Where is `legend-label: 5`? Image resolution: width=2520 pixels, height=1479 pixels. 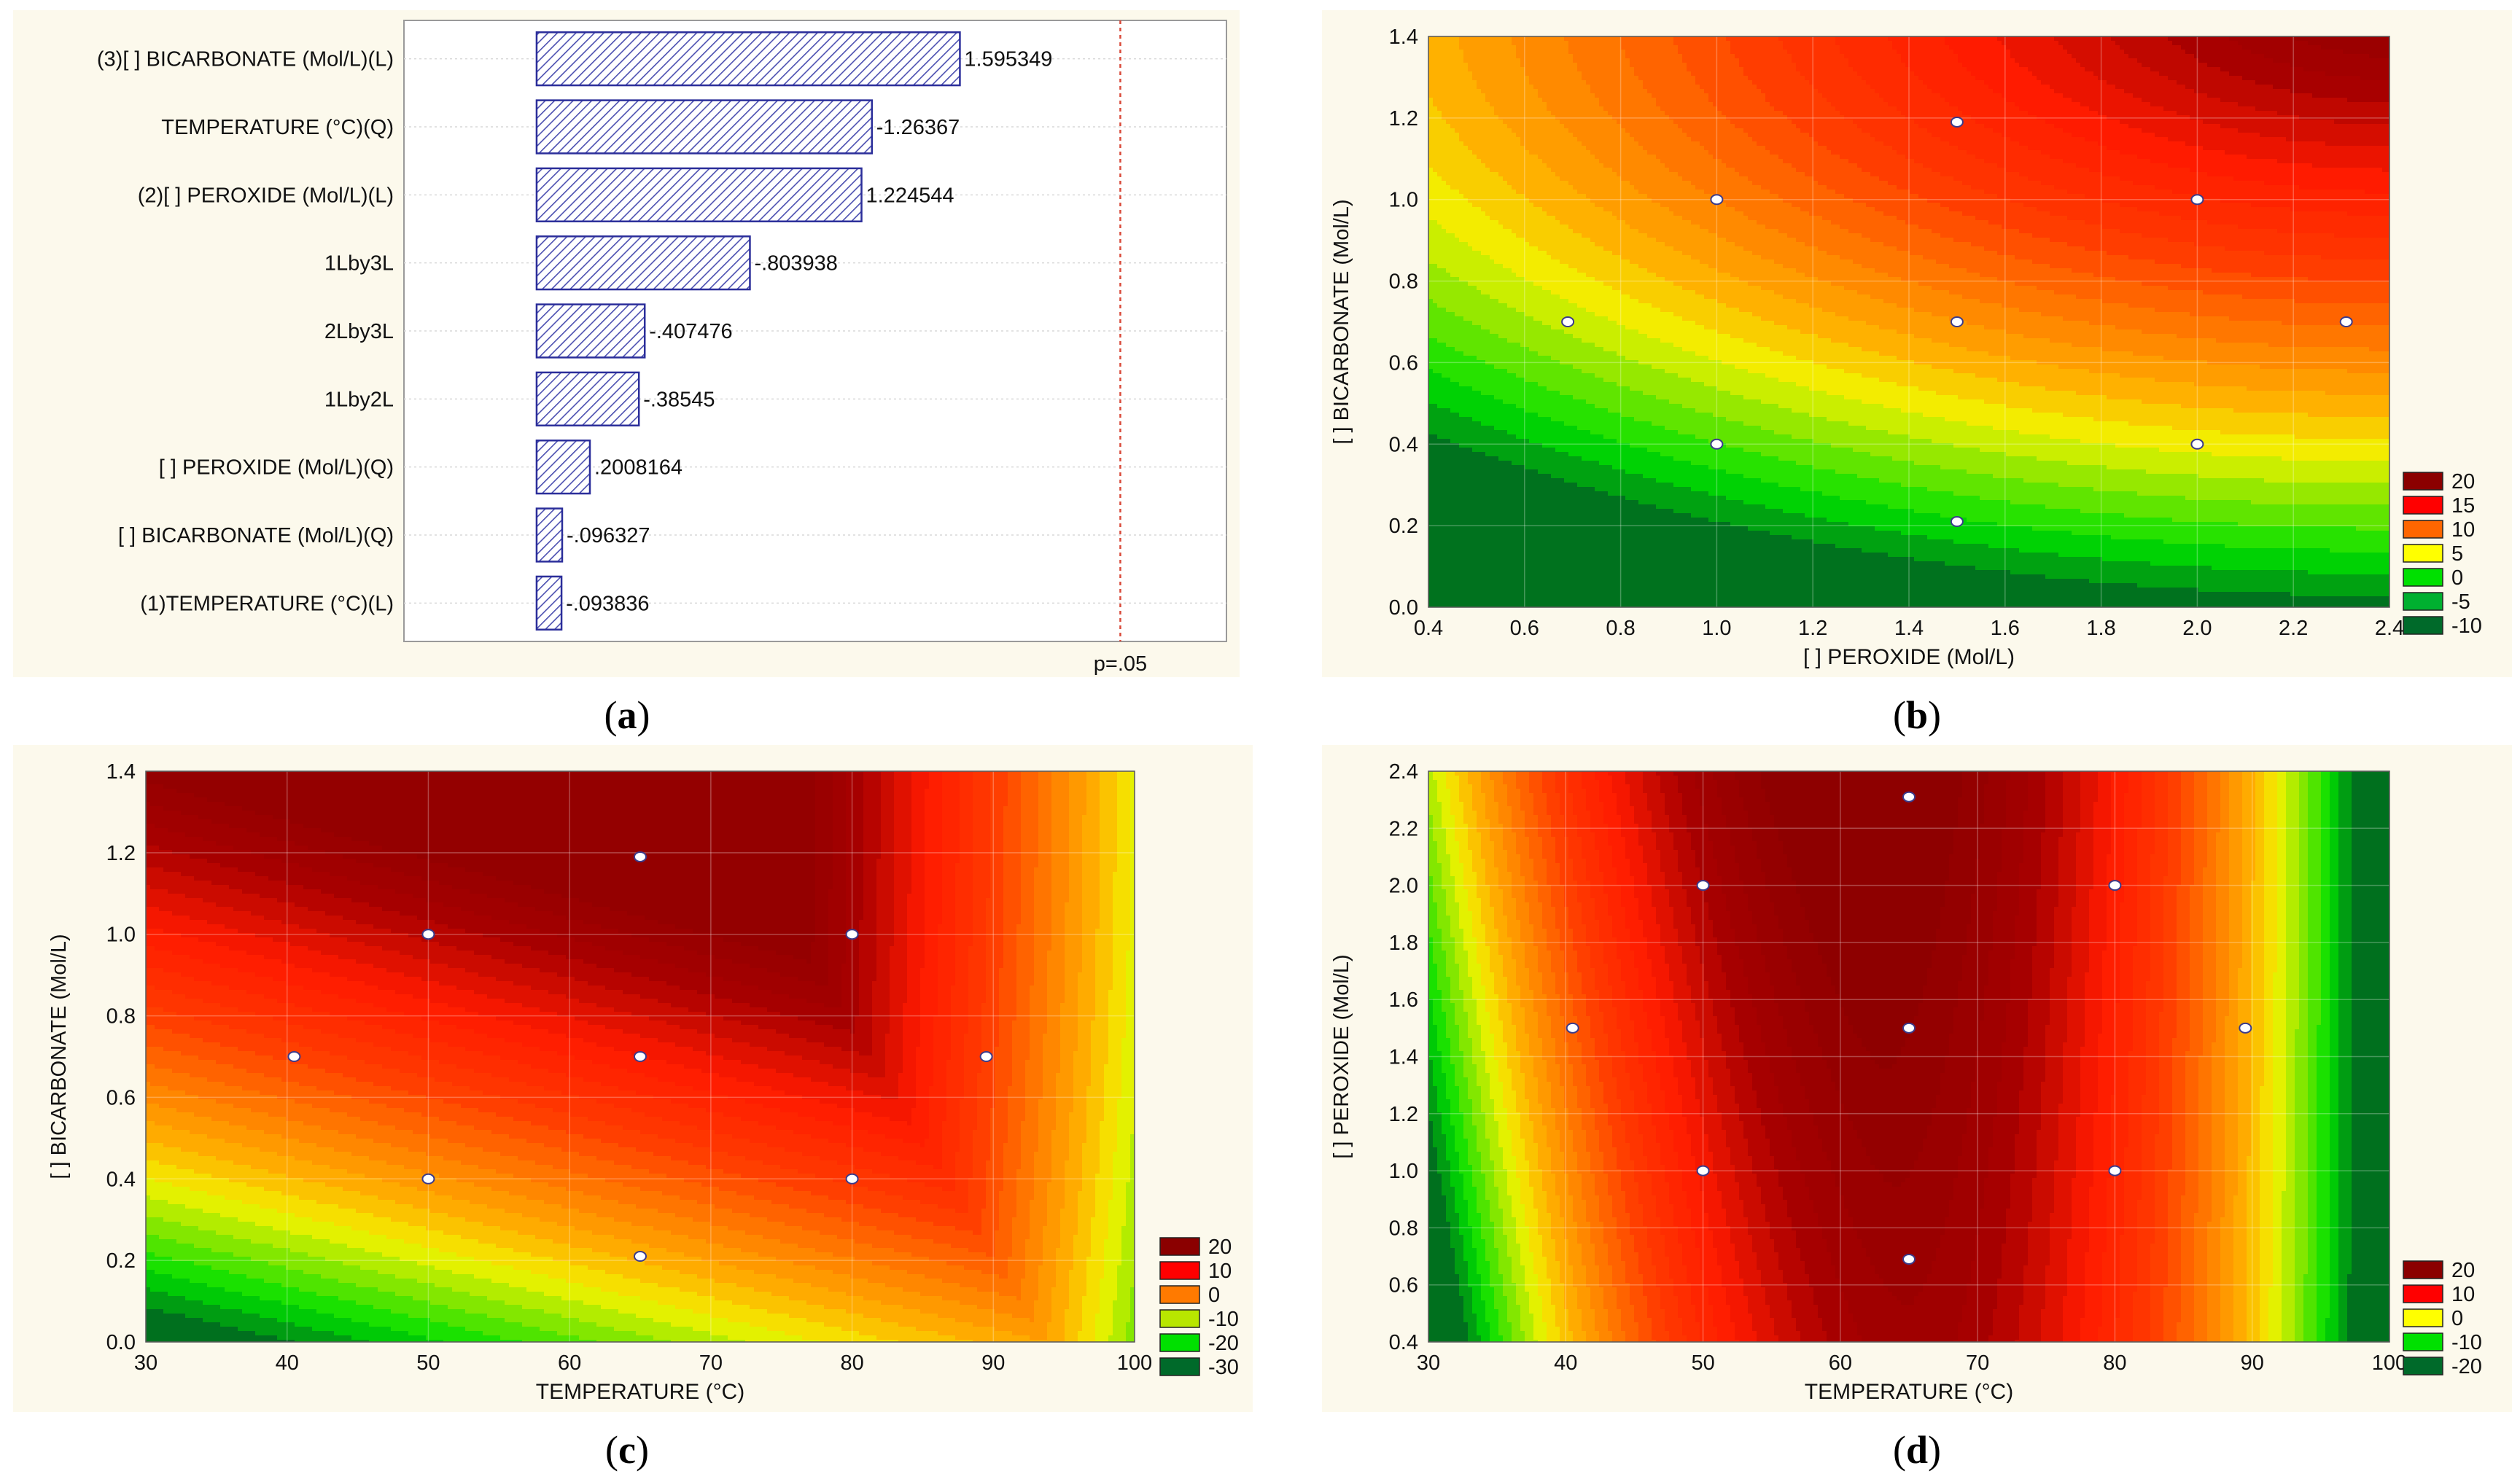
legend-label: 5 is located at coordinates (2457, 554).